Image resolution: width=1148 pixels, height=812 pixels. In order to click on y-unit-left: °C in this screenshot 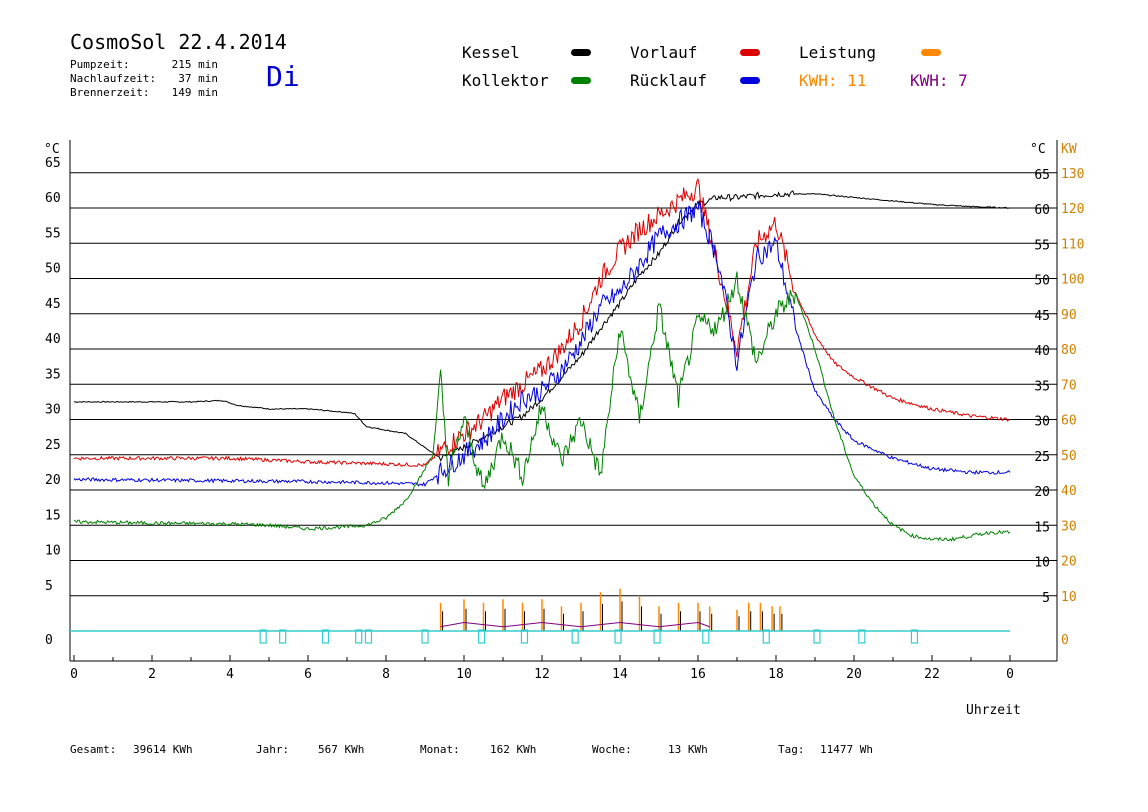, I will do `click(52, 149)`.